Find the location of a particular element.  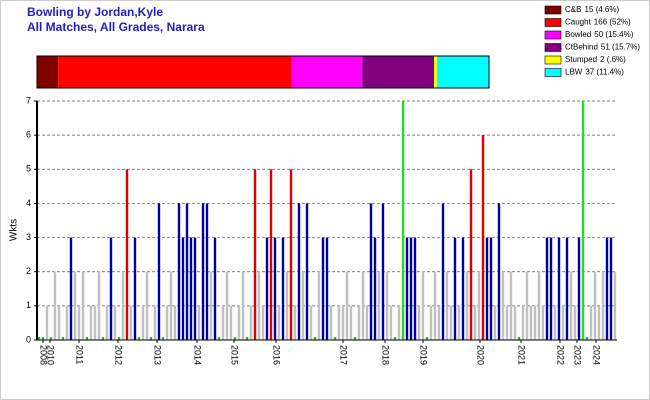

legend-label: C&B 15 (4.6%) is located at coordinates (592, 9).